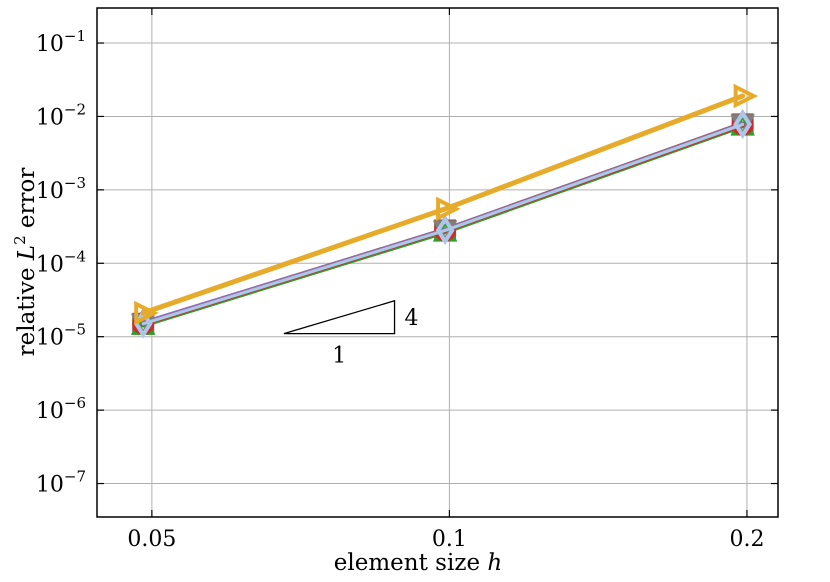 The height and width of the screenshot is (582, 830). What do you see at coordinates (61, 409) in the screenshot?
I see `y-tick-label: 10⁻⁶` at bounding box center [61, 409].